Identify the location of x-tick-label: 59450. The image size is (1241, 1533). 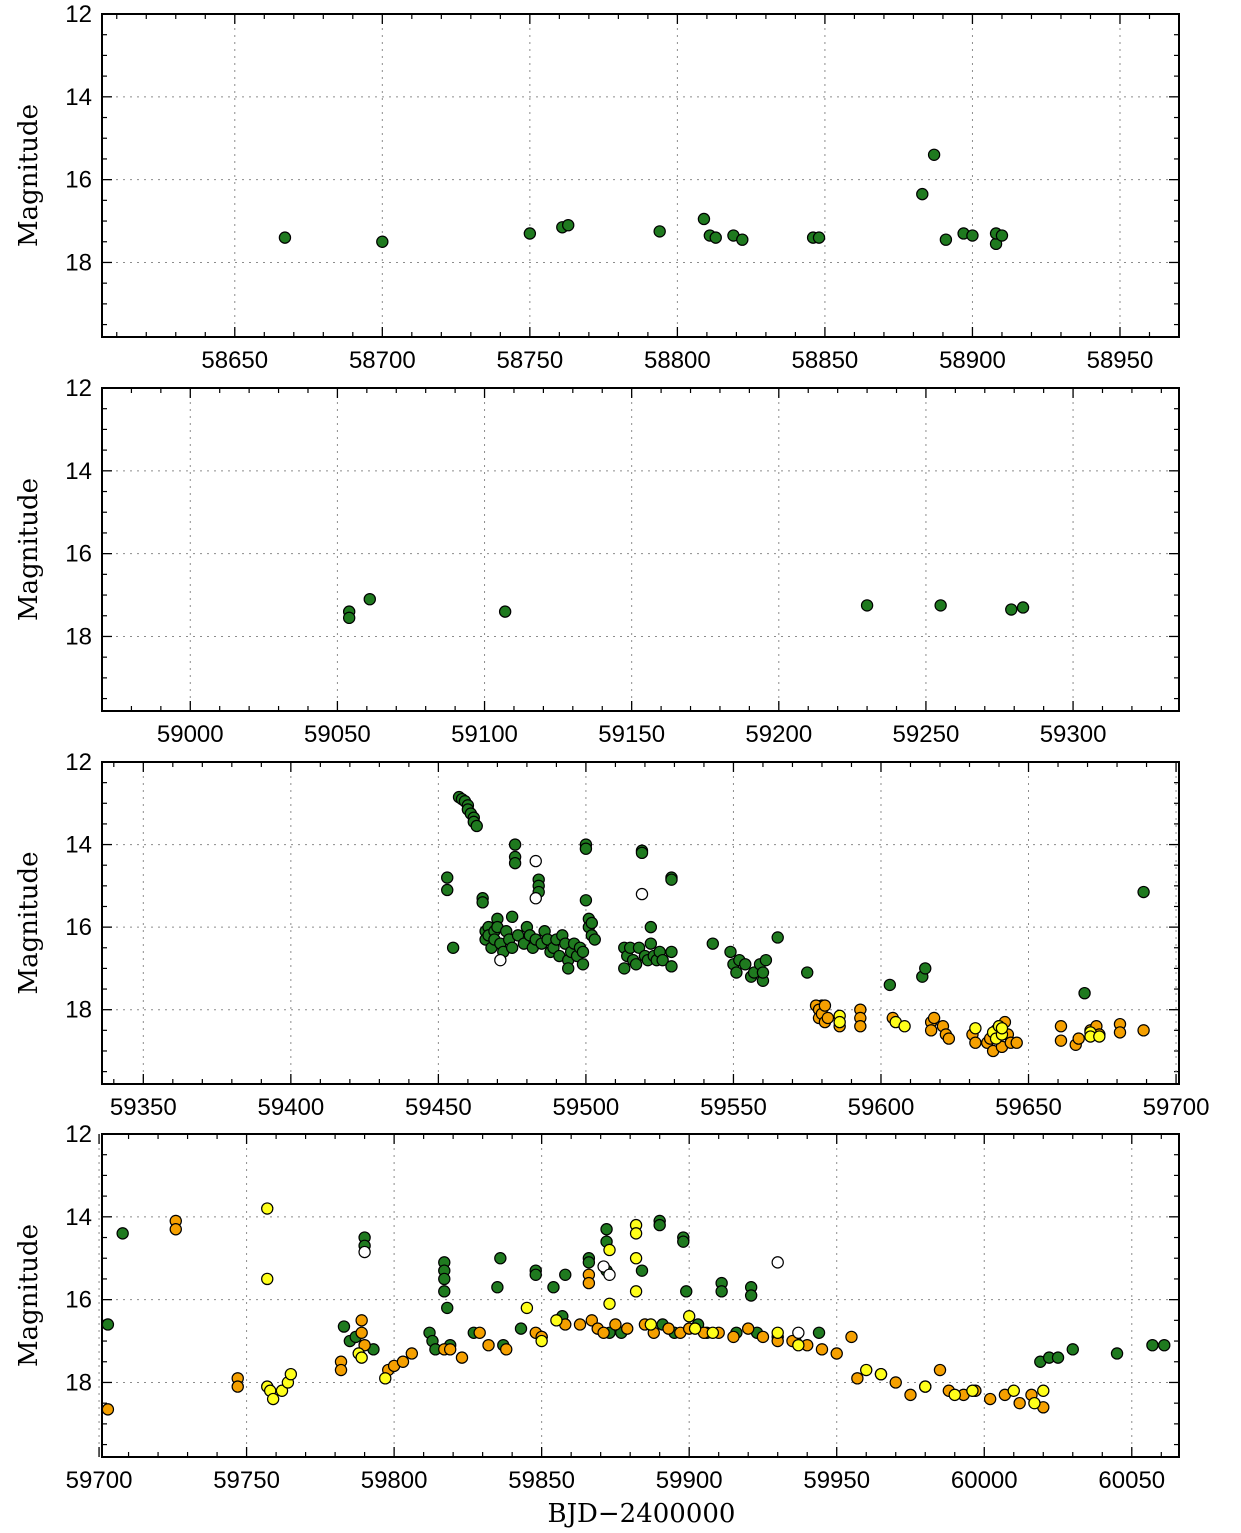
(438, 1107).